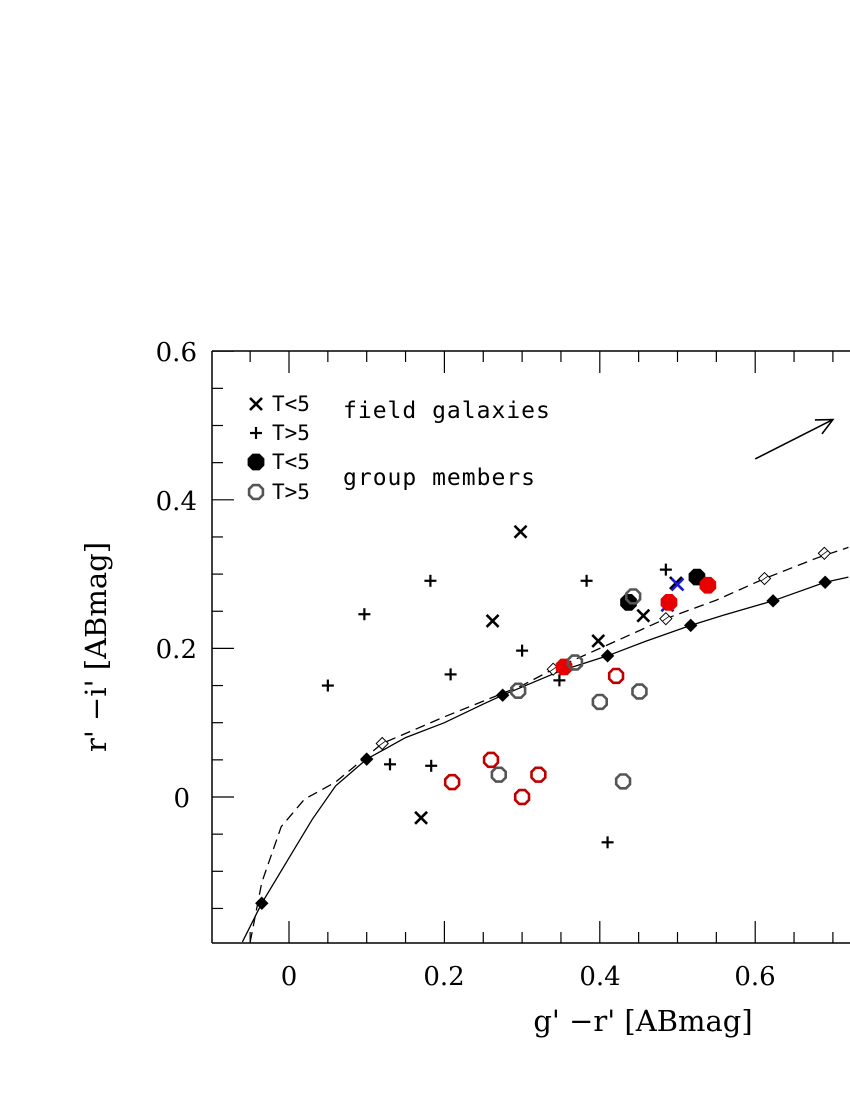  What do you see at coordinates (291, 492) in the screenshot?
I see `legend-label-group-late: T>5` at bounding box center [291, 492].